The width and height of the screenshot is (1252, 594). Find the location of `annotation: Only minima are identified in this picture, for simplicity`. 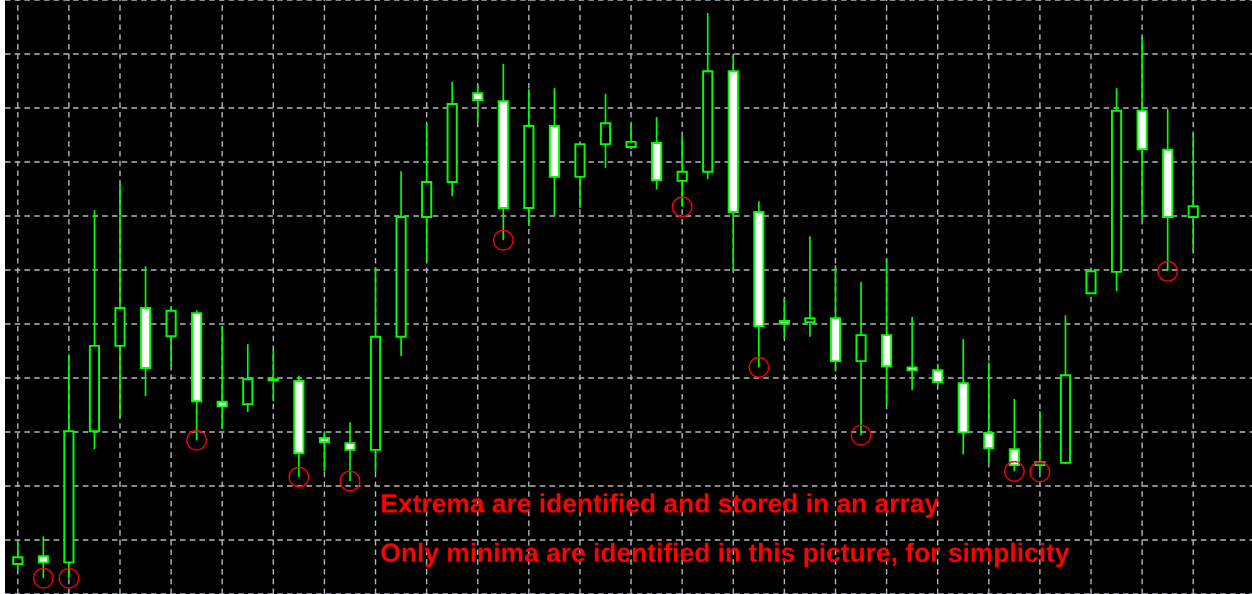

annotation: Only minima are identified in this picture, for simplicity is located at coordinates (725, 555).